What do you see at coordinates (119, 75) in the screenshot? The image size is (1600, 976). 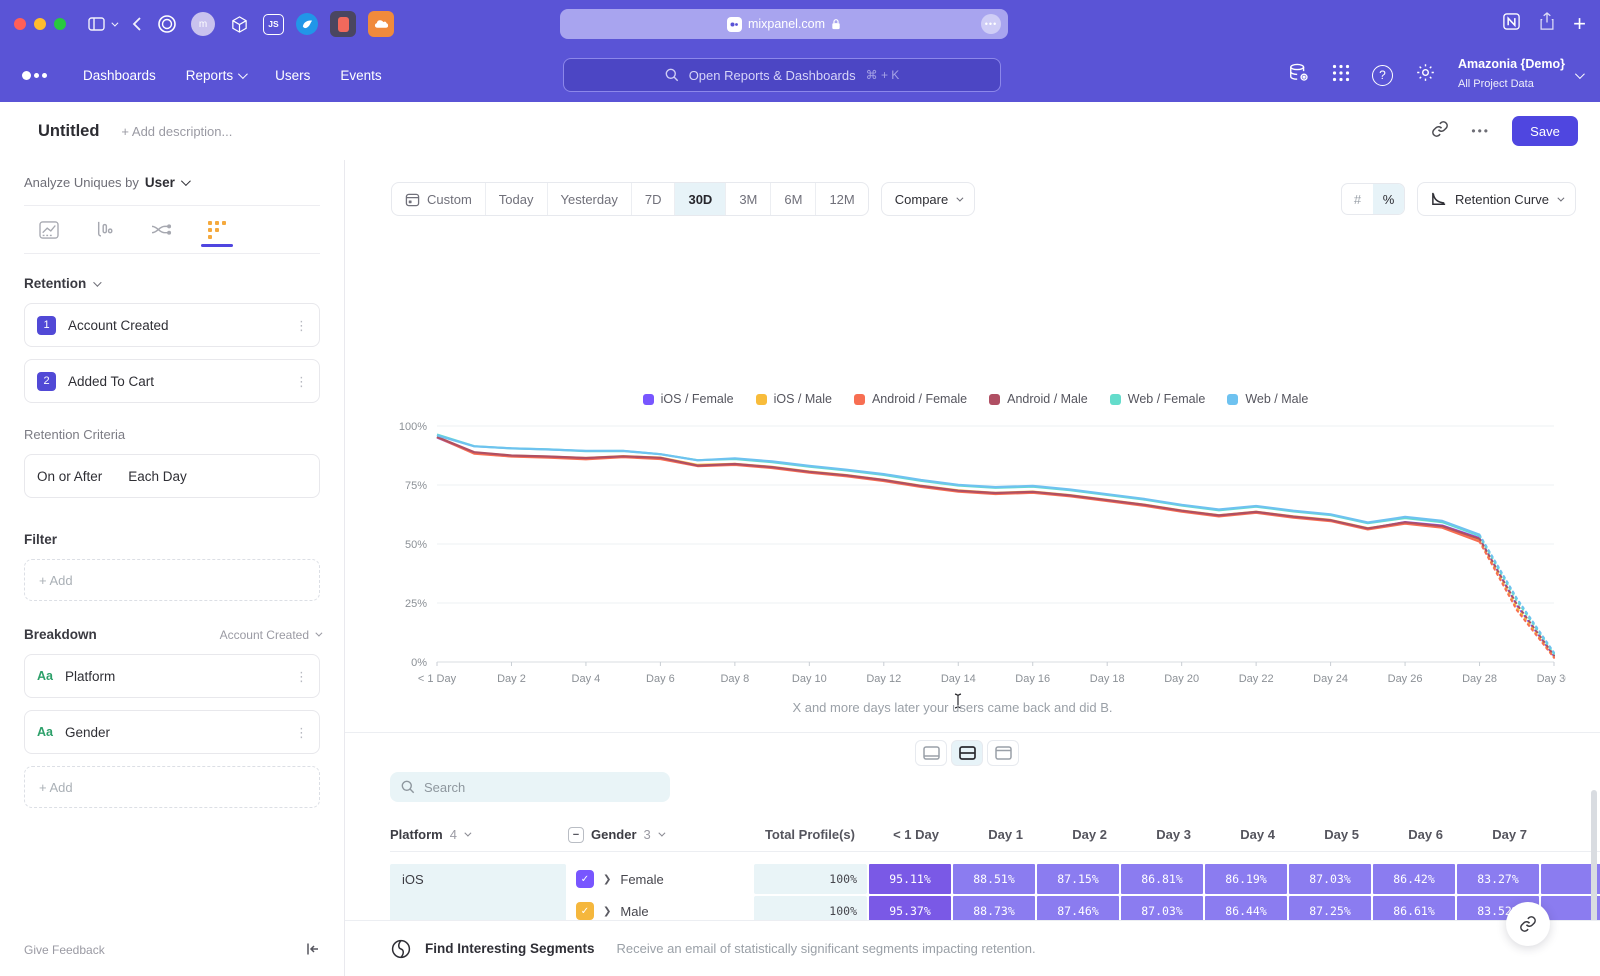 I see `nav-dashboards: Dashboards` at bounding box center [119, 75].